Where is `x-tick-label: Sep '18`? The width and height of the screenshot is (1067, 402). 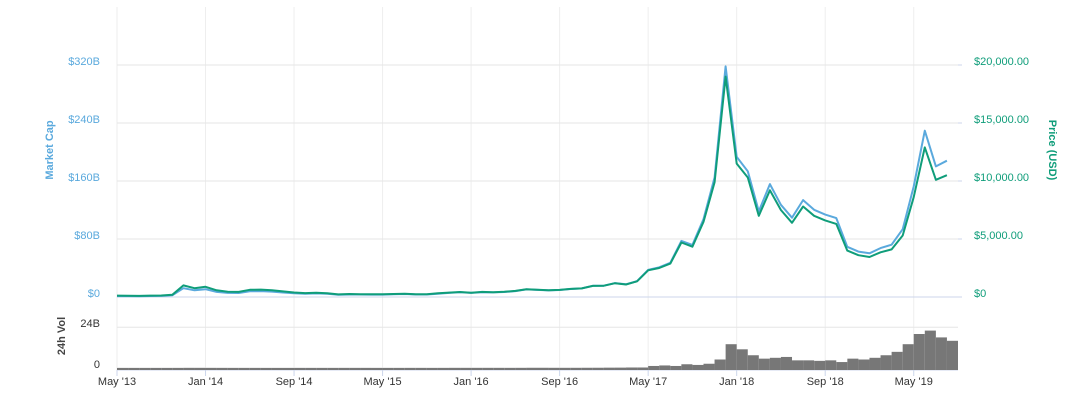 x-tick-label: Sep '18 is located at coordinates (825, 382).